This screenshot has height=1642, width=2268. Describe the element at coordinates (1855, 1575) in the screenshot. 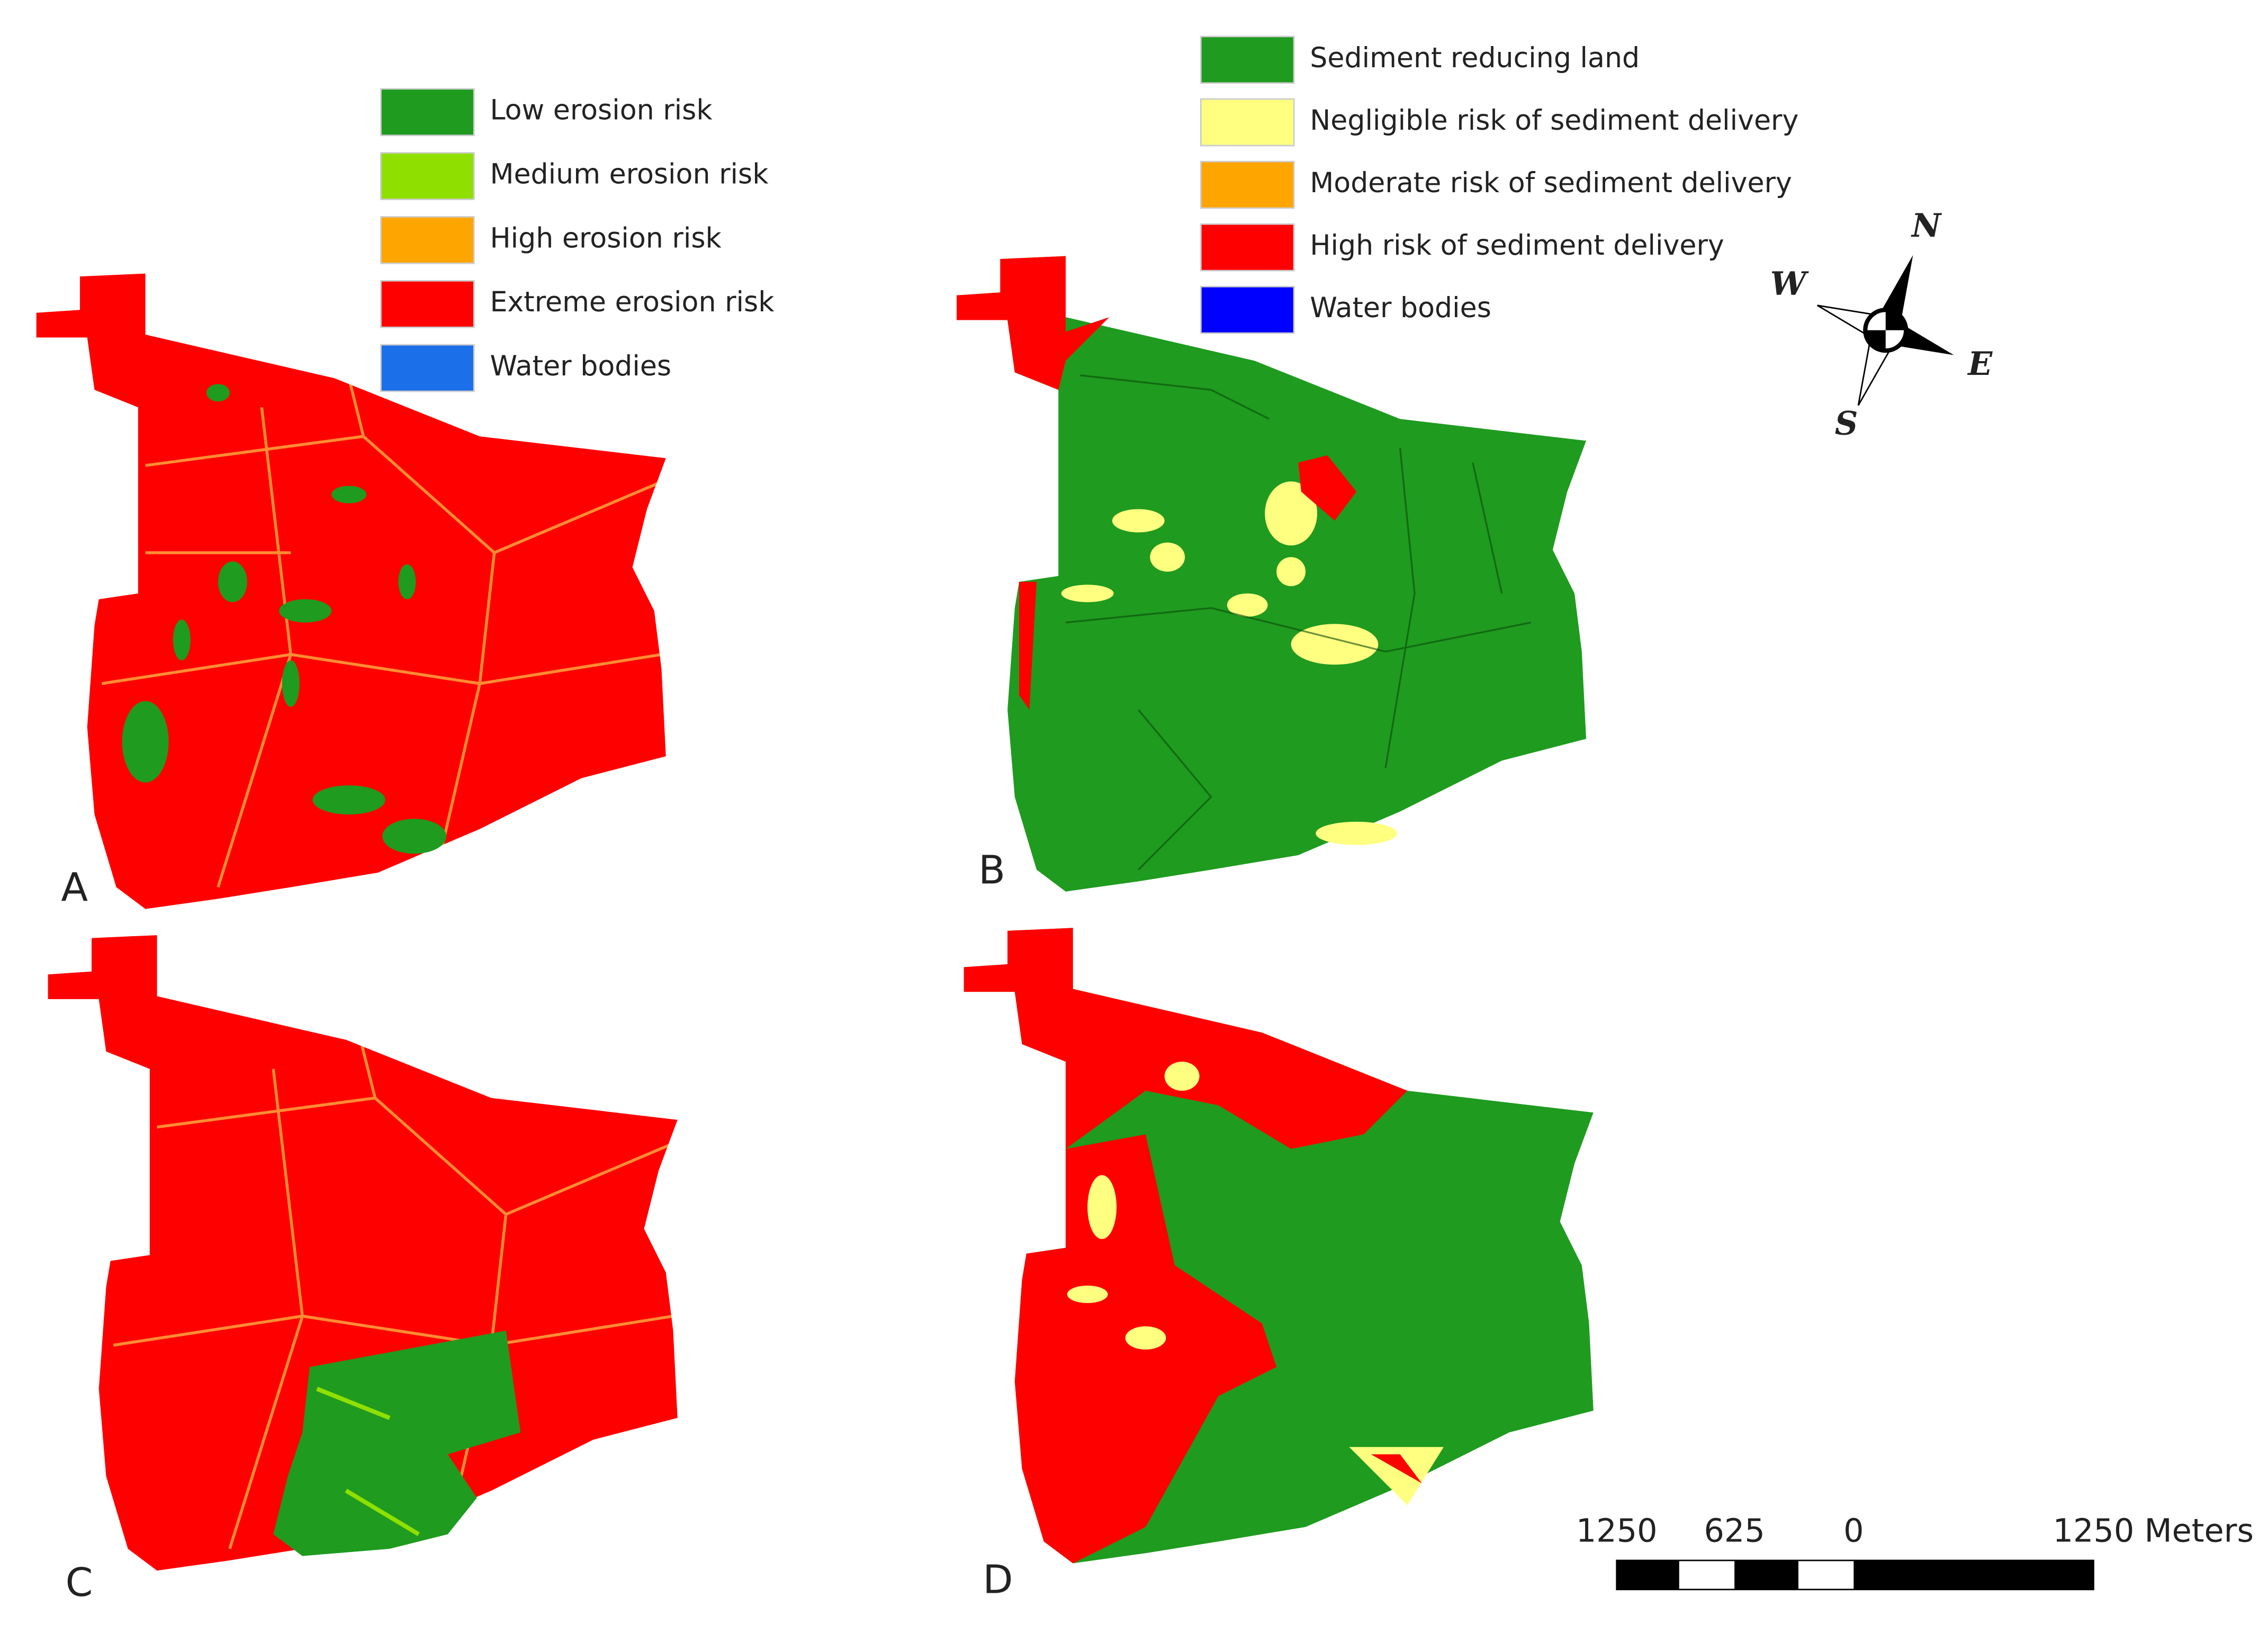

I see `scale-bar` at that location.